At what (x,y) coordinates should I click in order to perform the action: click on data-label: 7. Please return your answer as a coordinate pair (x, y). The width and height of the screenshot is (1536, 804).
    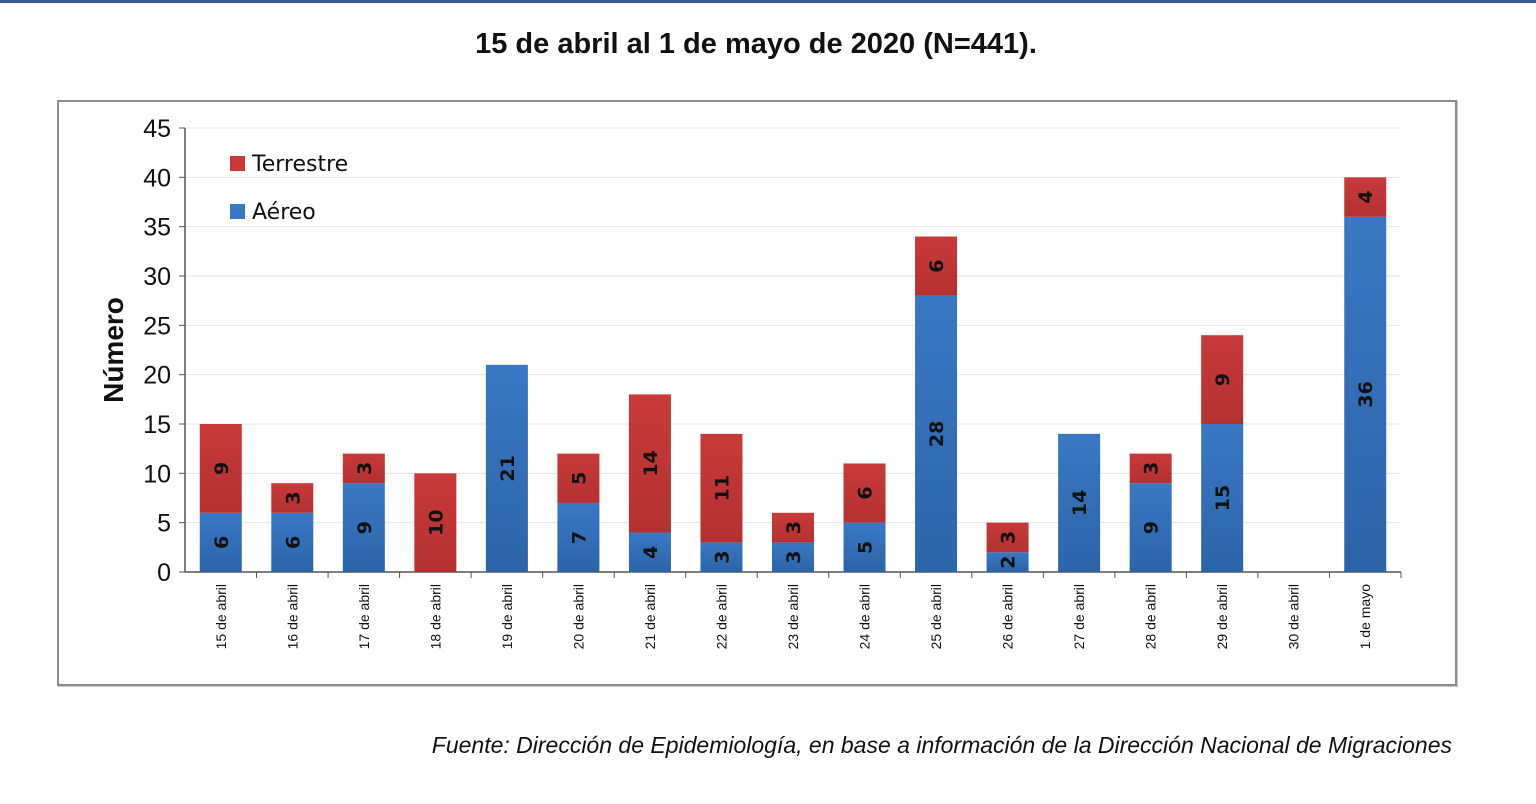
    Looking at the image, I should click on (579, 537).